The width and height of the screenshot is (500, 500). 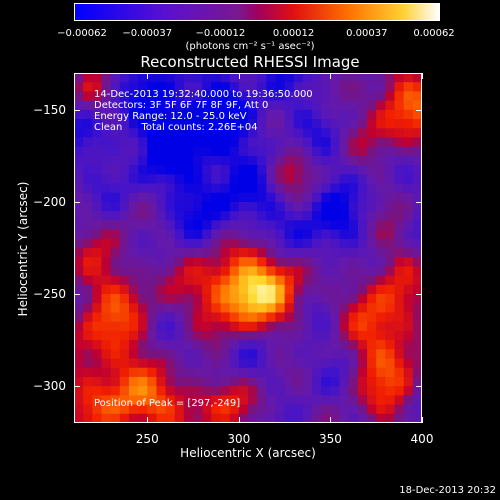 I want to click on x-axis-label: Heliocentric X (arcsec), so click(x=248, y=453).